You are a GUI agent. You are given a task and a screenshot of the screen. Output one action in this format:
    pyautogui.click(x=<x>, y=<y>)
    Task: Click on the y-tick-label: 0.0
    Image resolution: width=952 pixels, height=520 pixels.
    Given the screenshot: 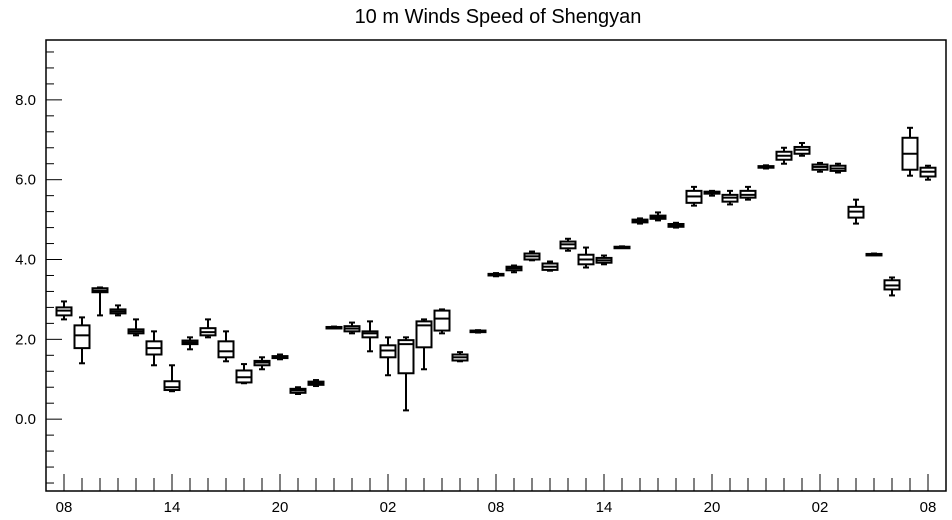 What is the action you would take?
    pyautogui.click(x=25, y=419)
    